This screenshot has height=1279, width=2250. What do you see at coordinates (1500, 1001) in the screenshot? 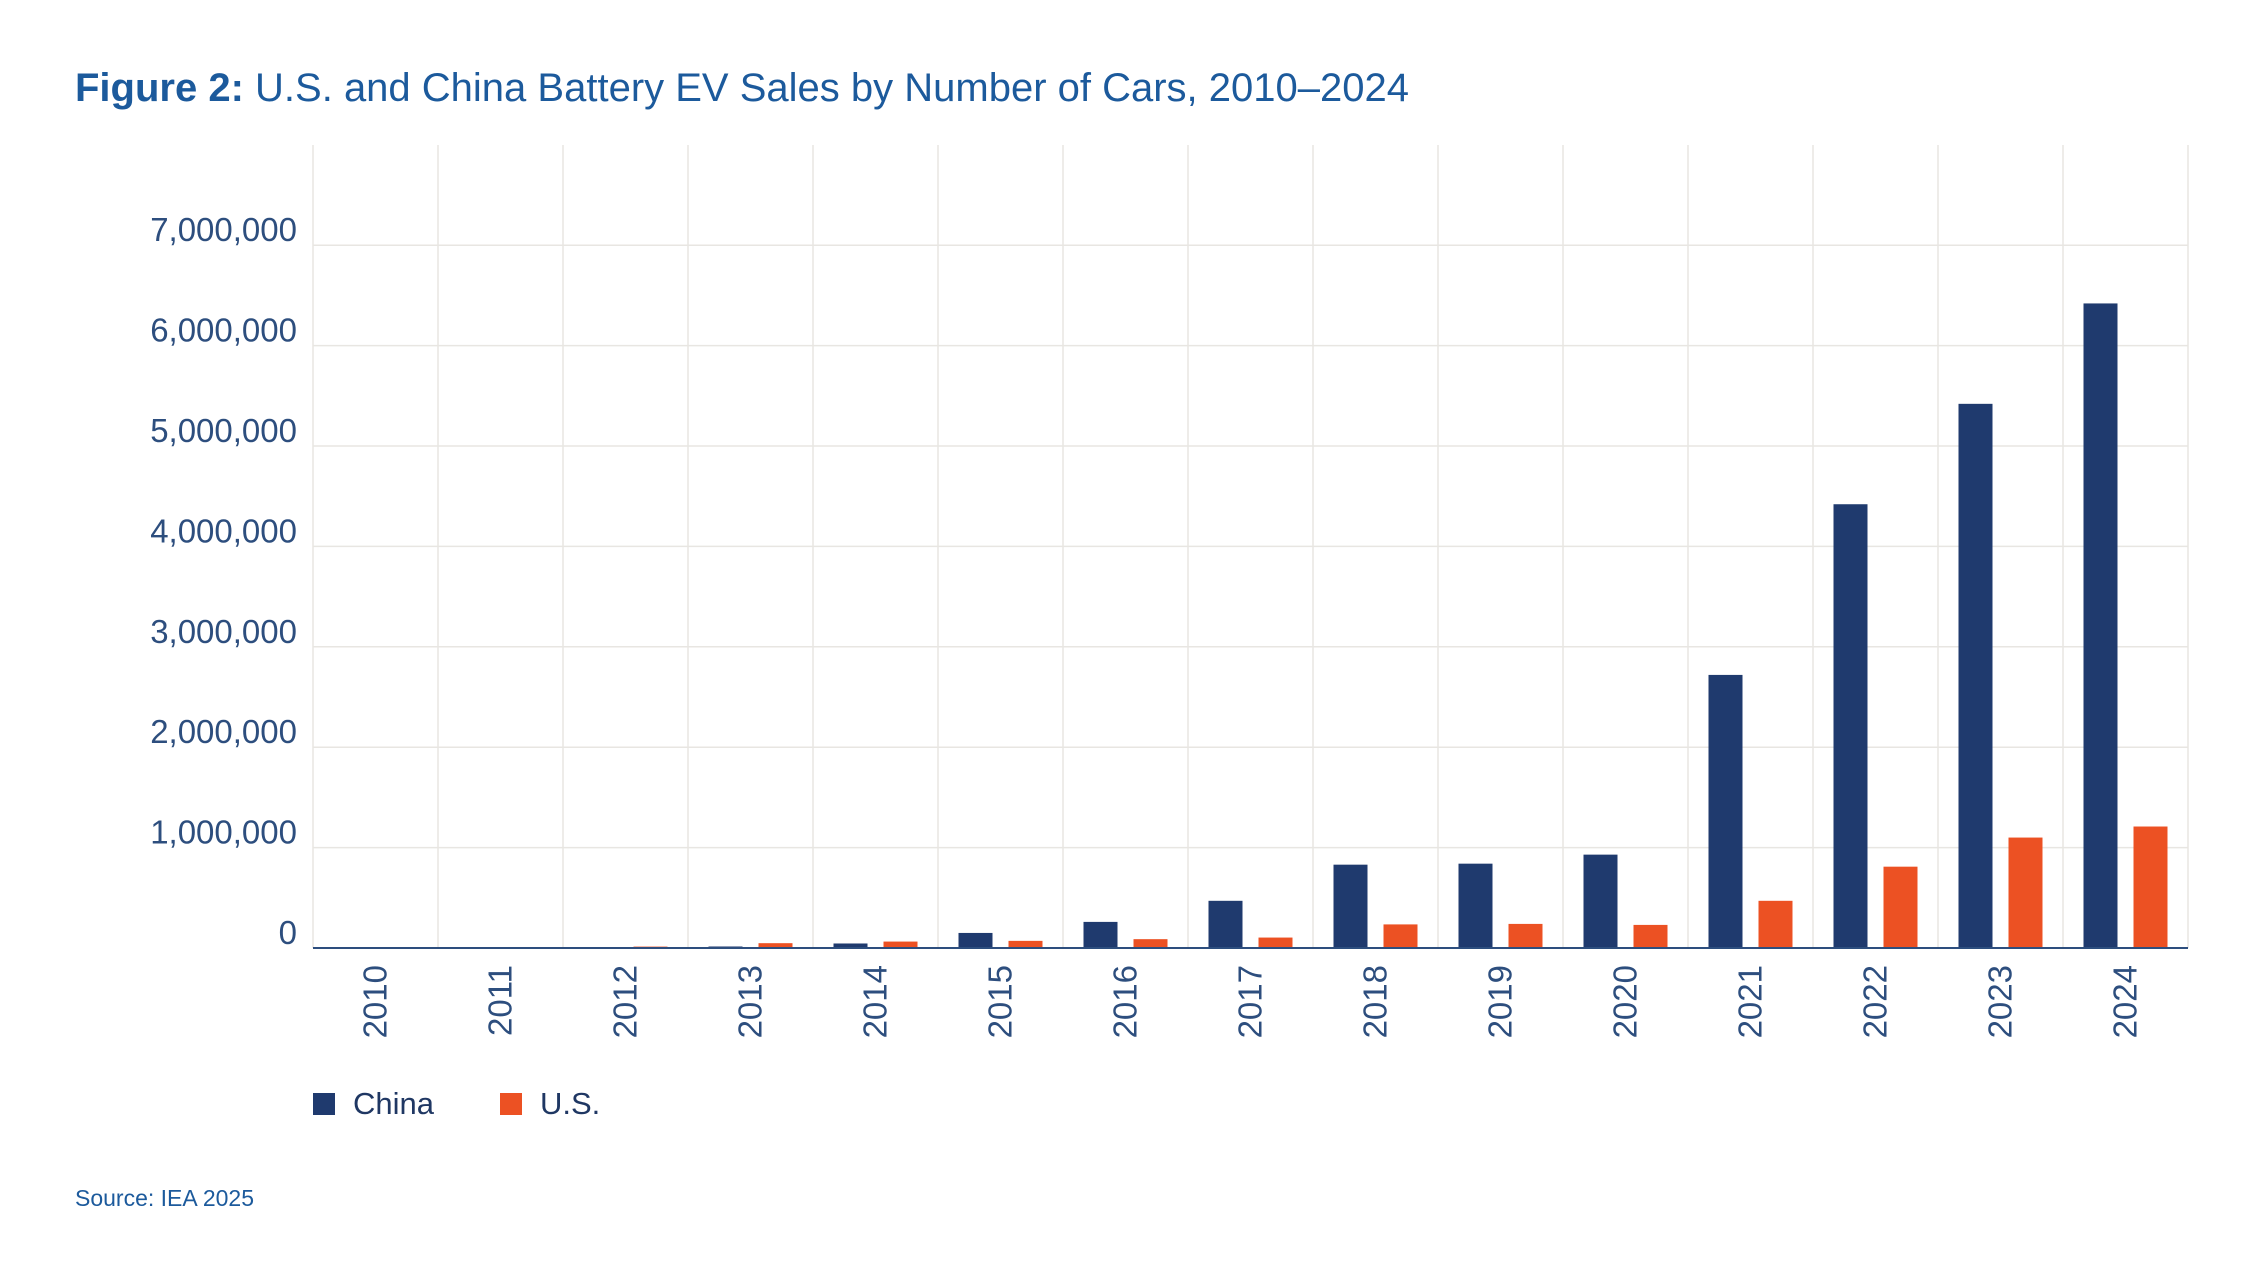
I see `x-tick-label: 2019` at bounding box center [1500, 1001].